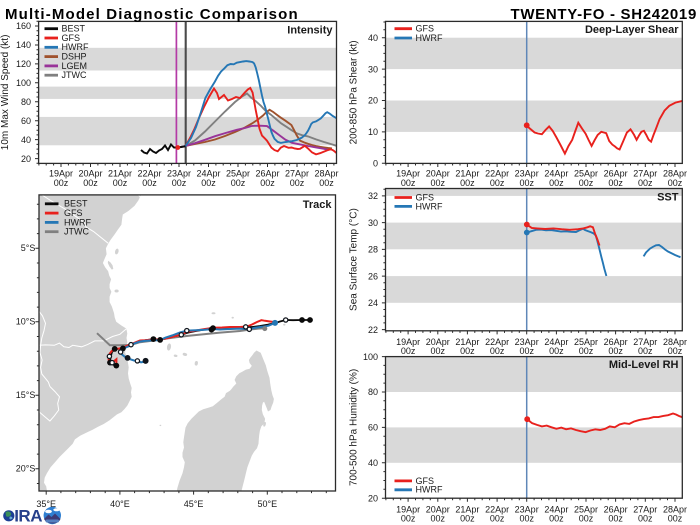  I want to click on svg-text: 10m Max Wind Speed (kt), so click(5, 93).